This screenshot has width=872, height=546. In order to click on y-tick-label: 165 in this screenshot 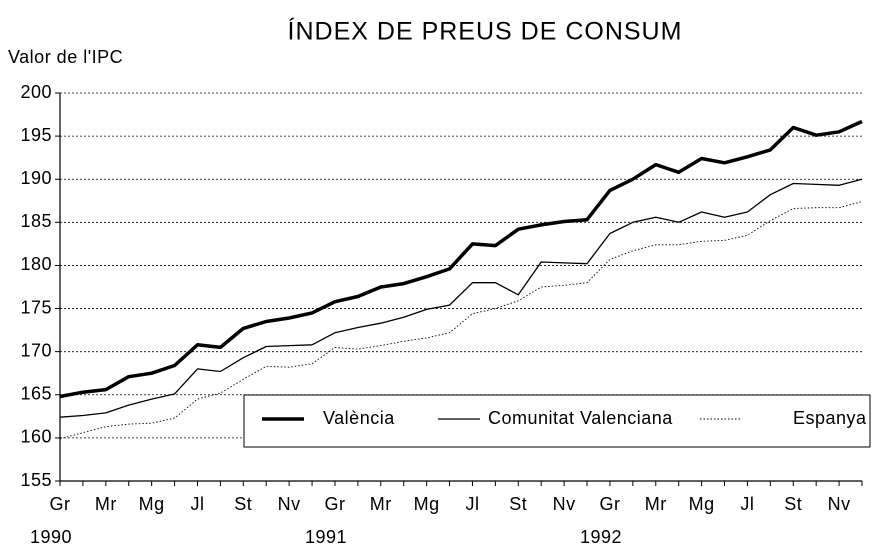, I will do `click(36, 394)`.